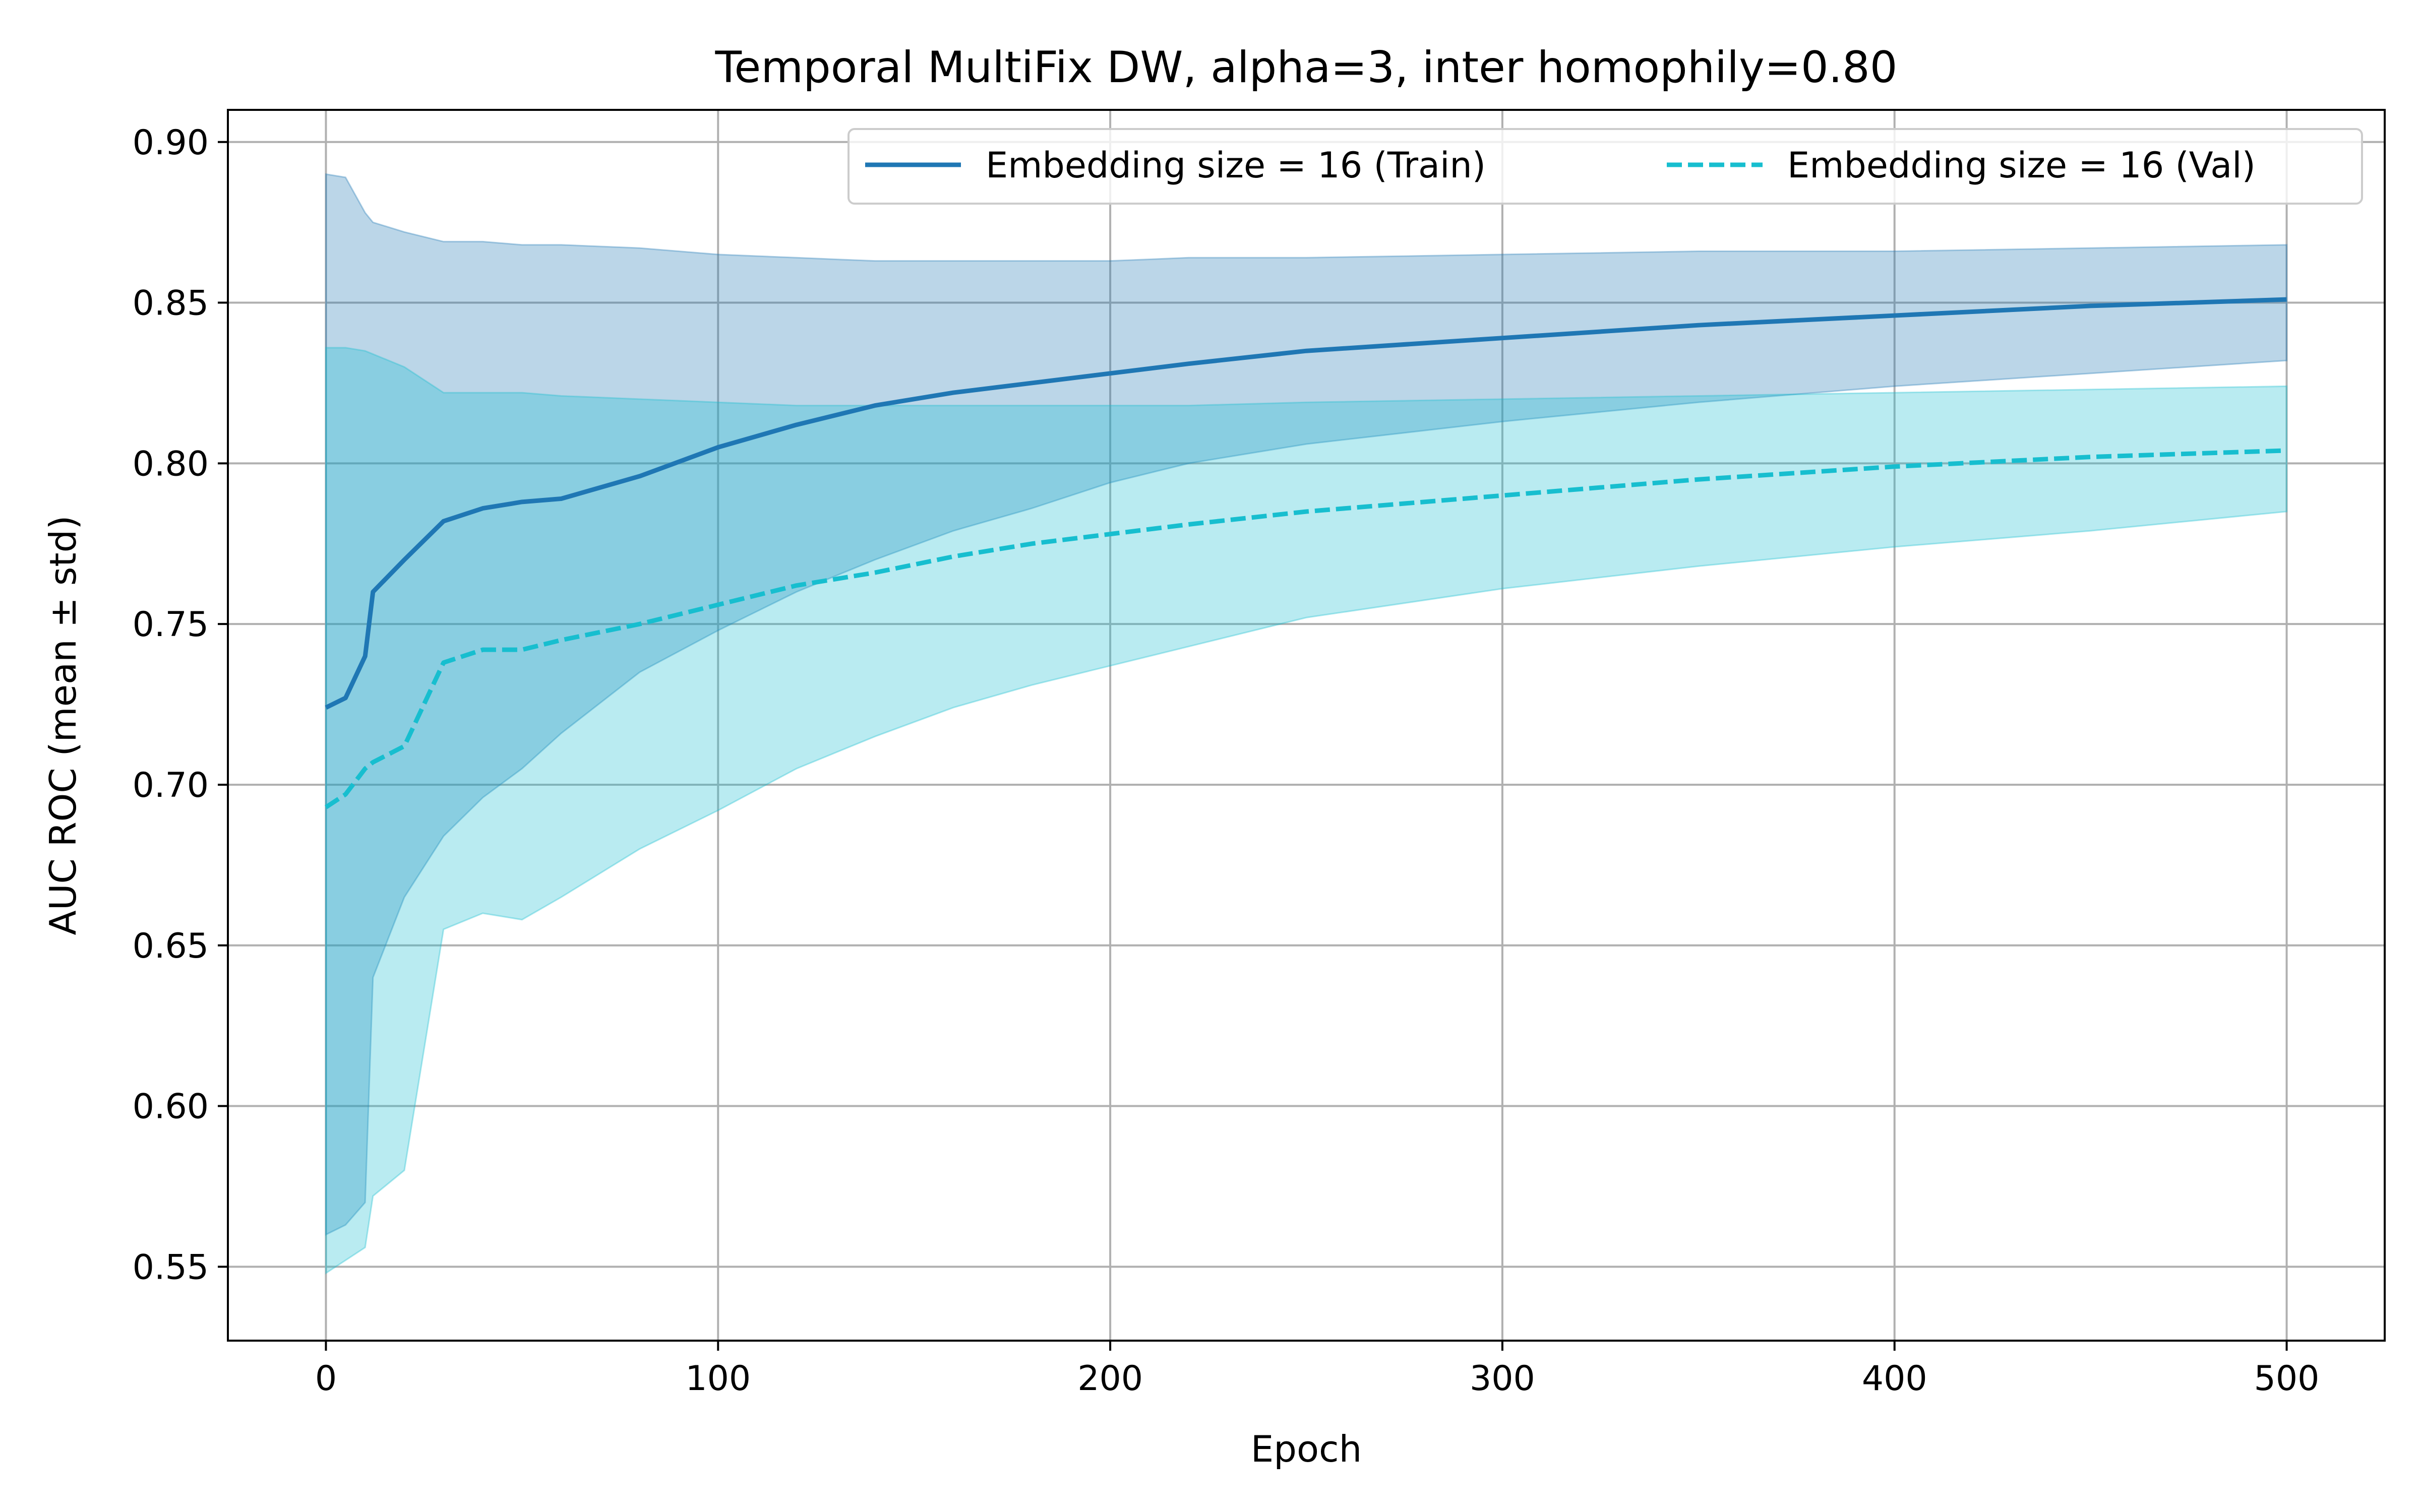  What do you see at coordinates (2021, 166) in the screenshot?
I see `legend-label-val: Embedding size = 16 (Val)` at bounding box center [2021, 166].